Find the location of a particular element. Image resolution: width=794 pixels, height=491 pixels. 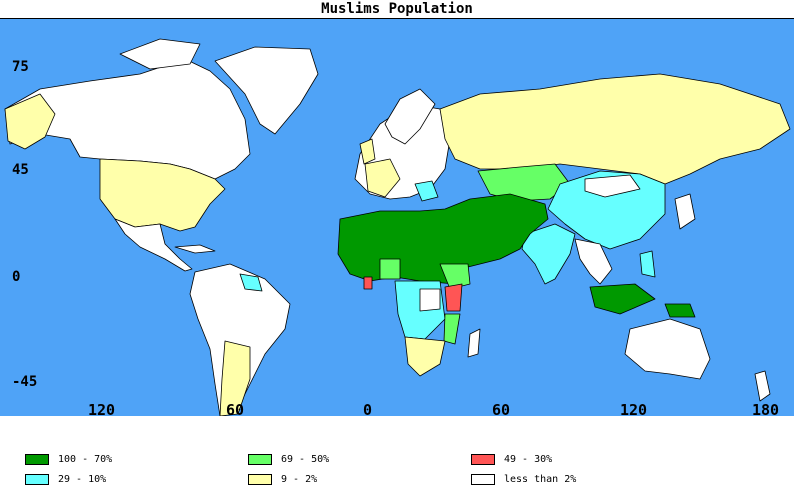

map-title: Muslims Population is located at coordinates (397, 9).